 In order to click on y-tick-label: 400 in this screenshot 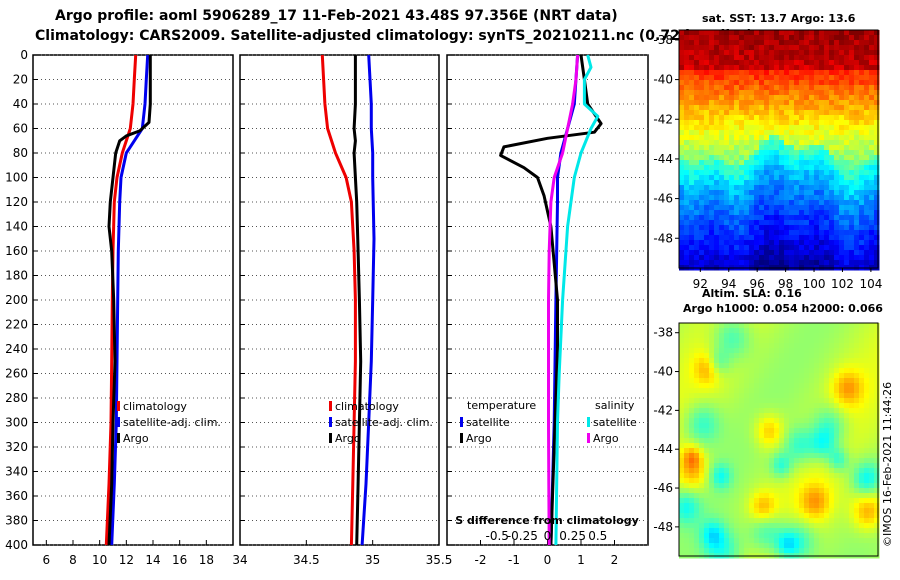, I will do `click(16, 545)`.